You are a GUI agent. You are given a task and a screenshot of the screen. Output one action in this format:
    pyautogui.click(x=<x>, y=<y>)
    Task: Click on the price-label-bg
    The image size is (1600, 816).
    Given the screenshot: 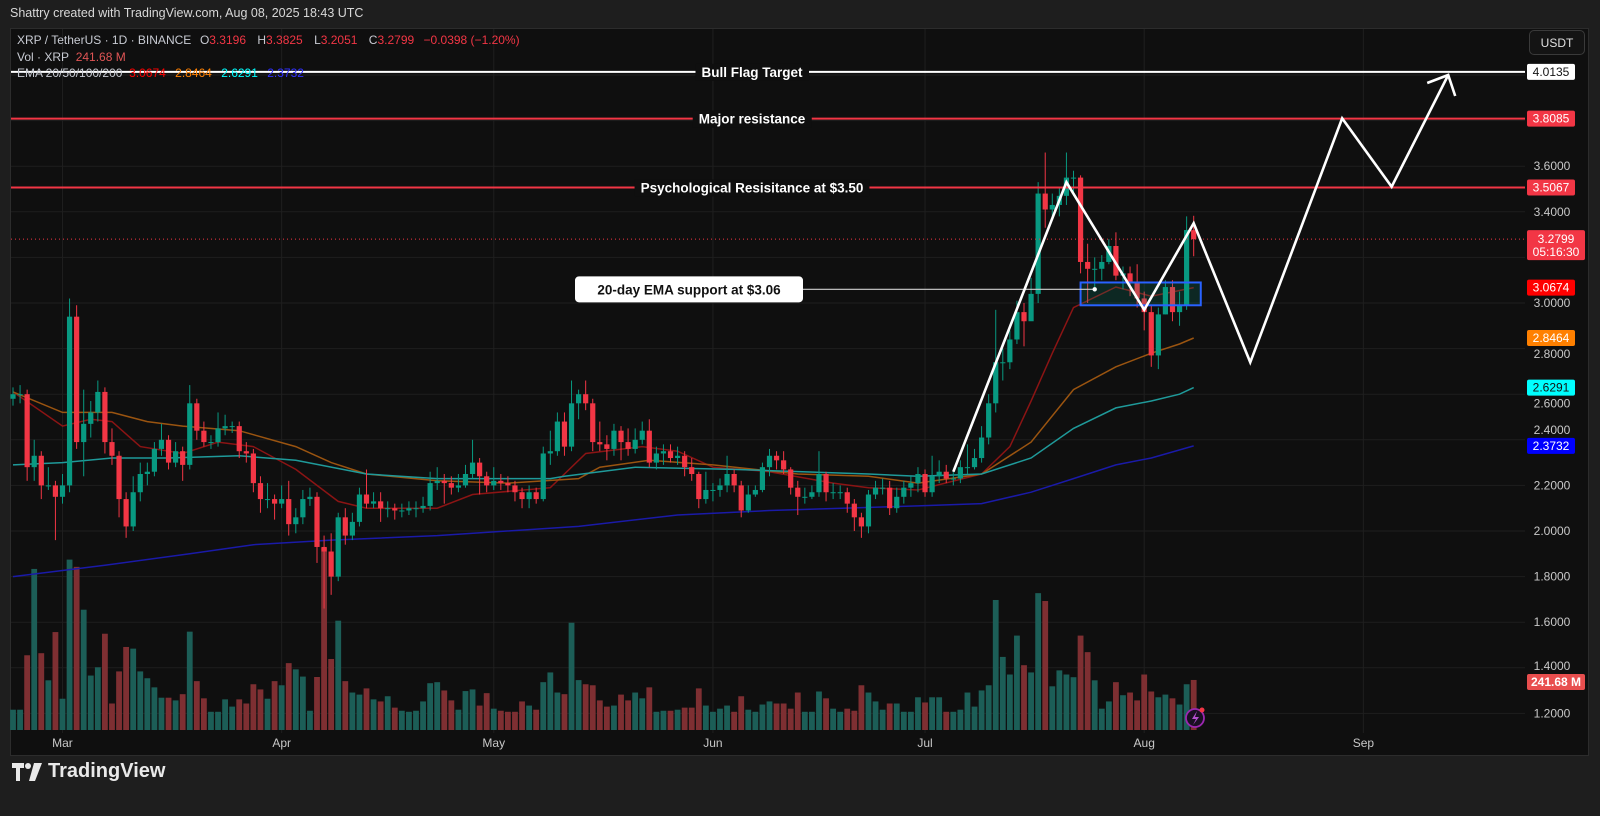 What is the action you would take?
    pyautogui.click(x=1551, y=187)
    